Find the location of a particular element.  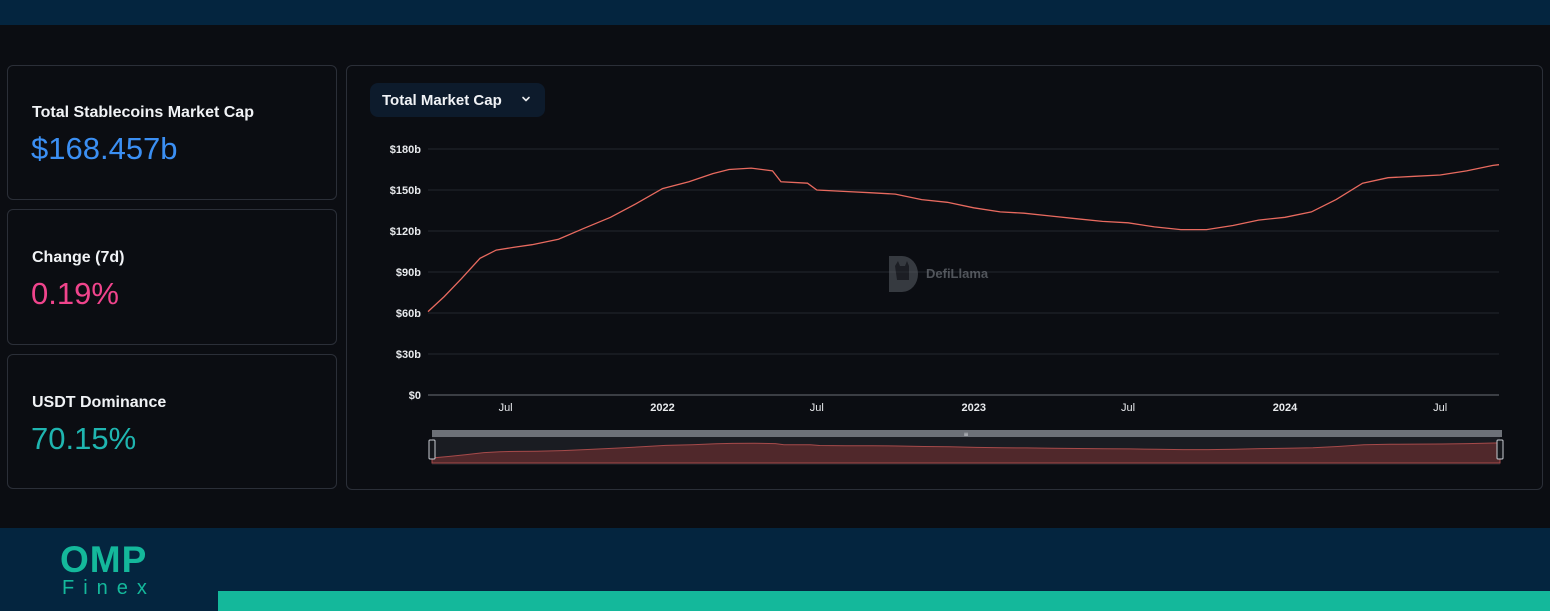

y-tick-label: $0 is located at coordinates (415, 396).